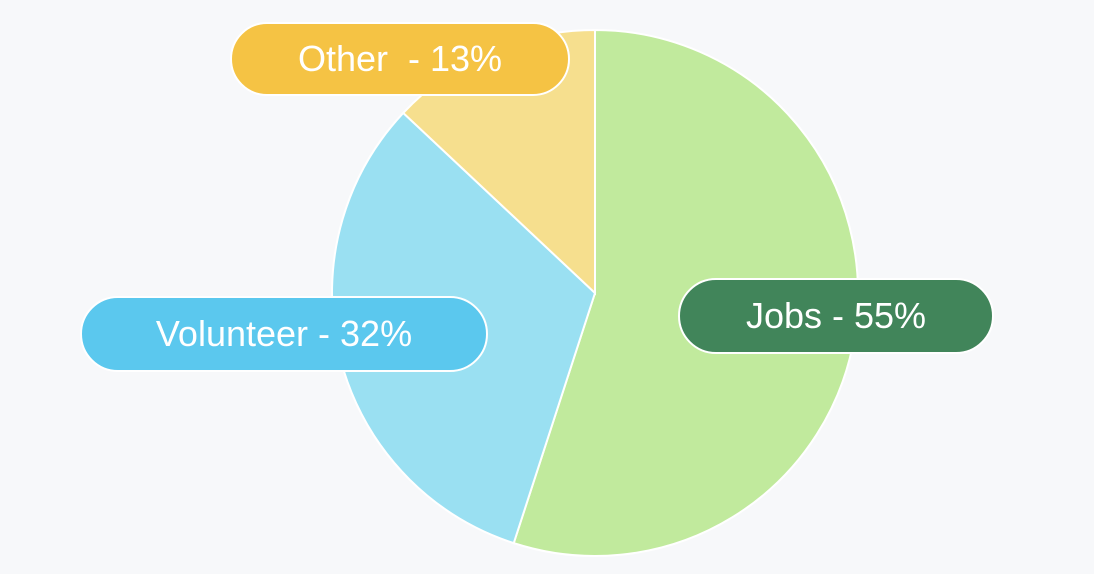  Describe the element at coordinates (400, 59) in the screenshot. I see `label-other: Other - 13%` at that location.